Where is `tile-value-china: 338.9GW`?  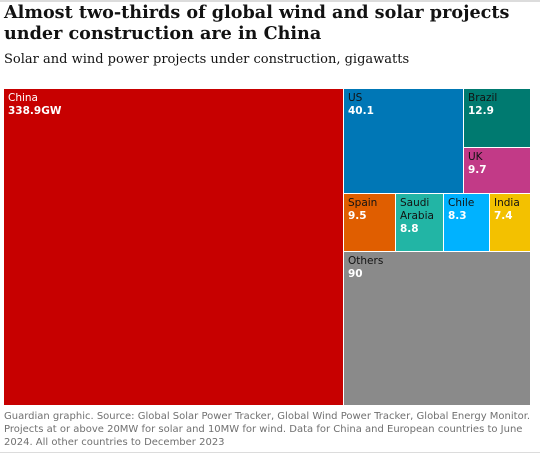 tile-value-china: 338.9GW is located at coordinates (35, 111).